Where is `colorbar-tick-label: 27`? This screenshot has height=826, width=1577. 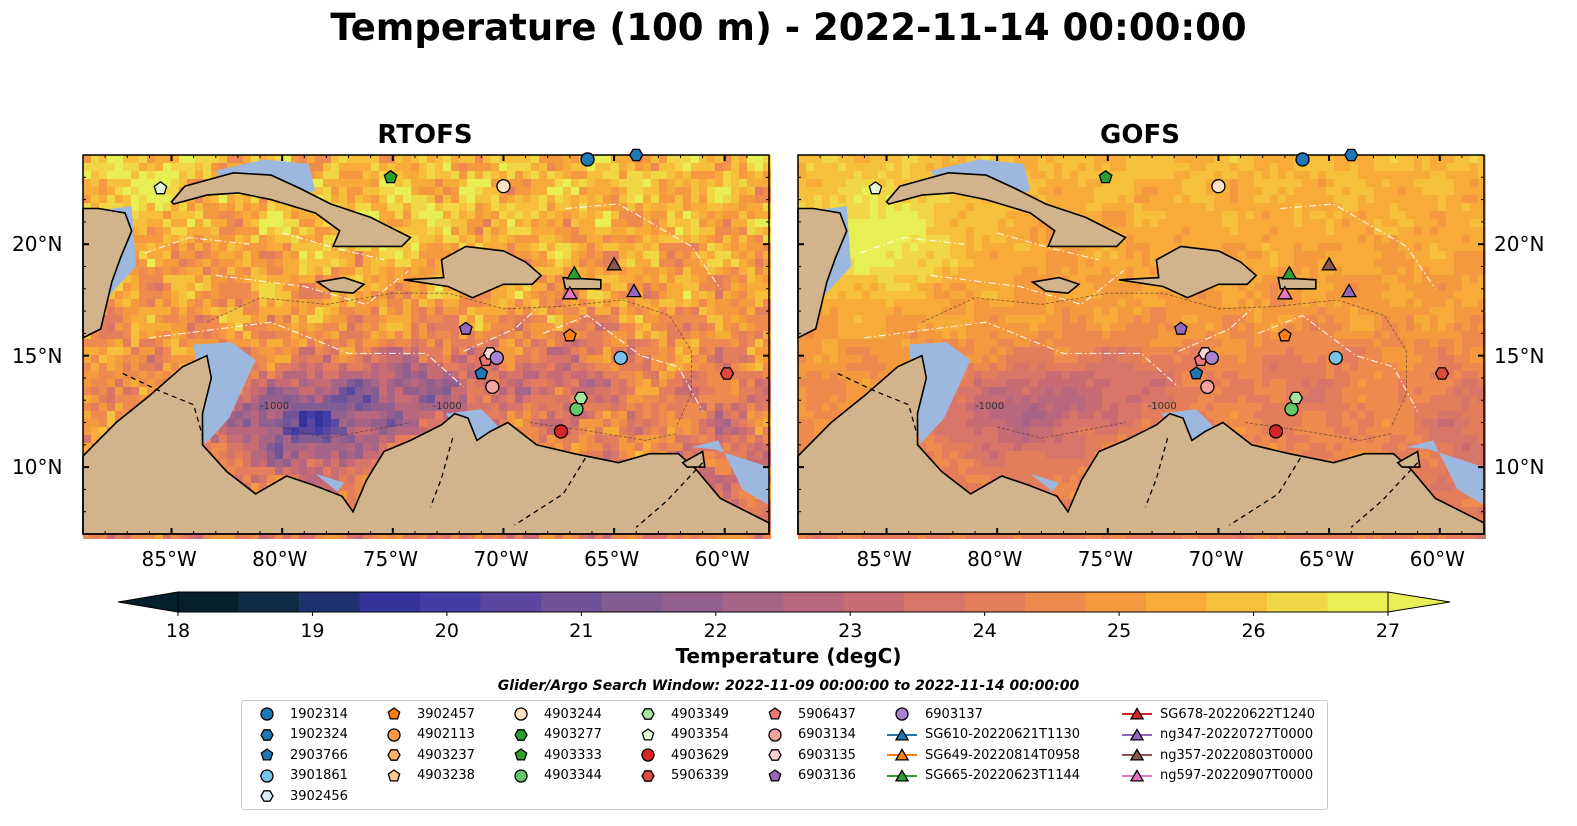
colorbar-tick-label: 27 is located at coordinates (1388, 631).